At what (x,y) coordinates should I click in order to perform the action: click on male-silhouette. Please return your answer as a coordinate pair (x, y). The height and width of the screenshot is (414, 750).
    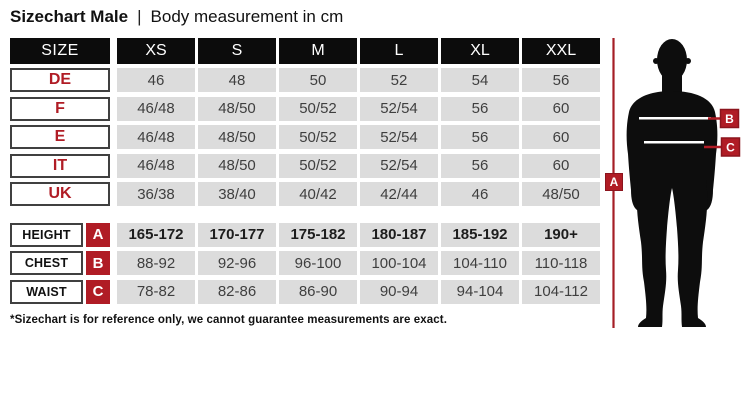
    Looking at the image, I should click on (672, 183).